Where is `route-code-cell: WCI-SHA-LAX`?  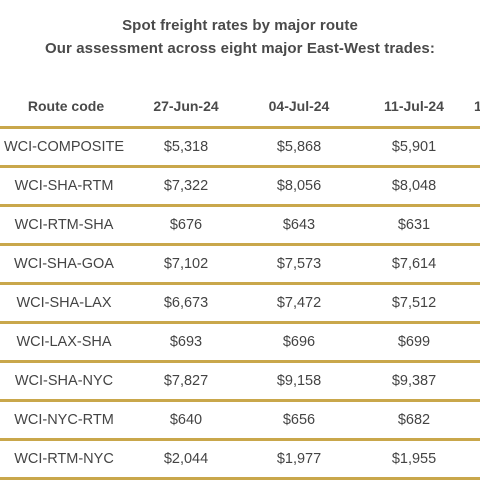 route-code-cell: WCI-SHA-LAX is located at coordinates (64, 303).